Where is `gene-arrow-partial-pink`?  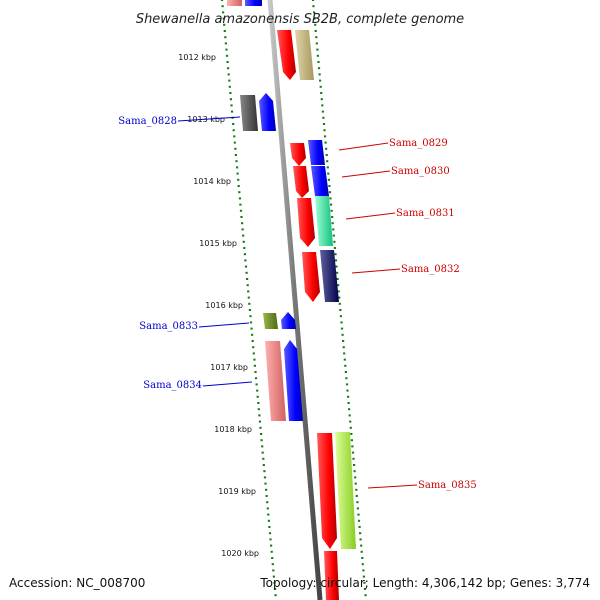 gene-arrow-partial-pink is located at coordinates (234, 3).